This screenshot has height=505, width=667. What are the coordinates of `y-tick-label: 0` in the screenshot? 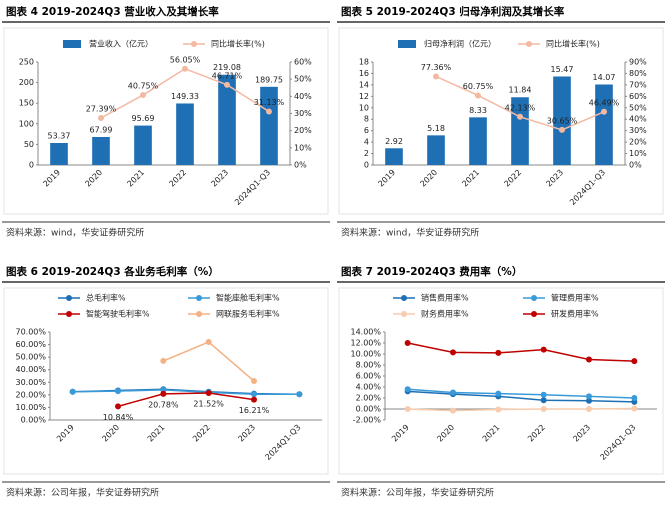 It's located at (31, 165).